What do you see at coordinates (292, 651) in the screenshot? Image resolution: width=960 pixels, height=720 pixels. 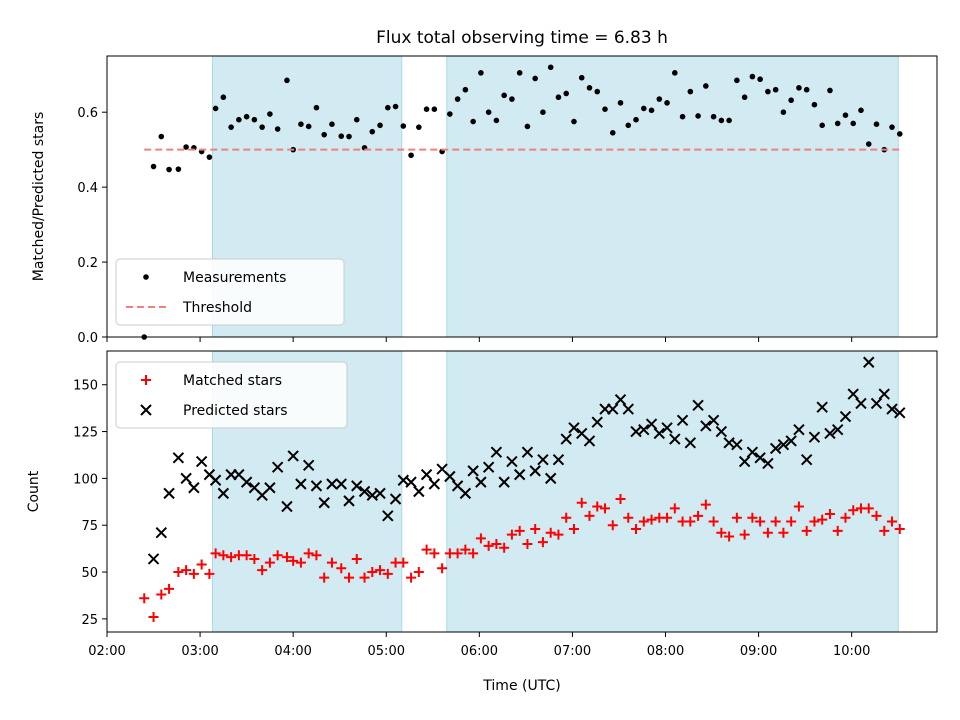 I see `x-tick-label: 04:00` at bounding box center [292, 651].